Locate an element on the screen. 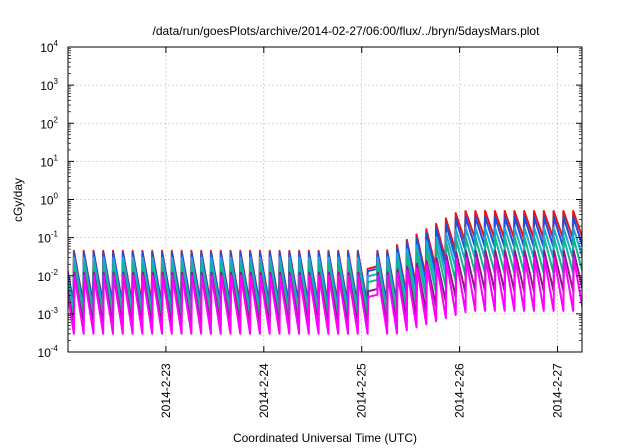  x-tick-label: 2014-2-23 is located at coordinates (166, 390).